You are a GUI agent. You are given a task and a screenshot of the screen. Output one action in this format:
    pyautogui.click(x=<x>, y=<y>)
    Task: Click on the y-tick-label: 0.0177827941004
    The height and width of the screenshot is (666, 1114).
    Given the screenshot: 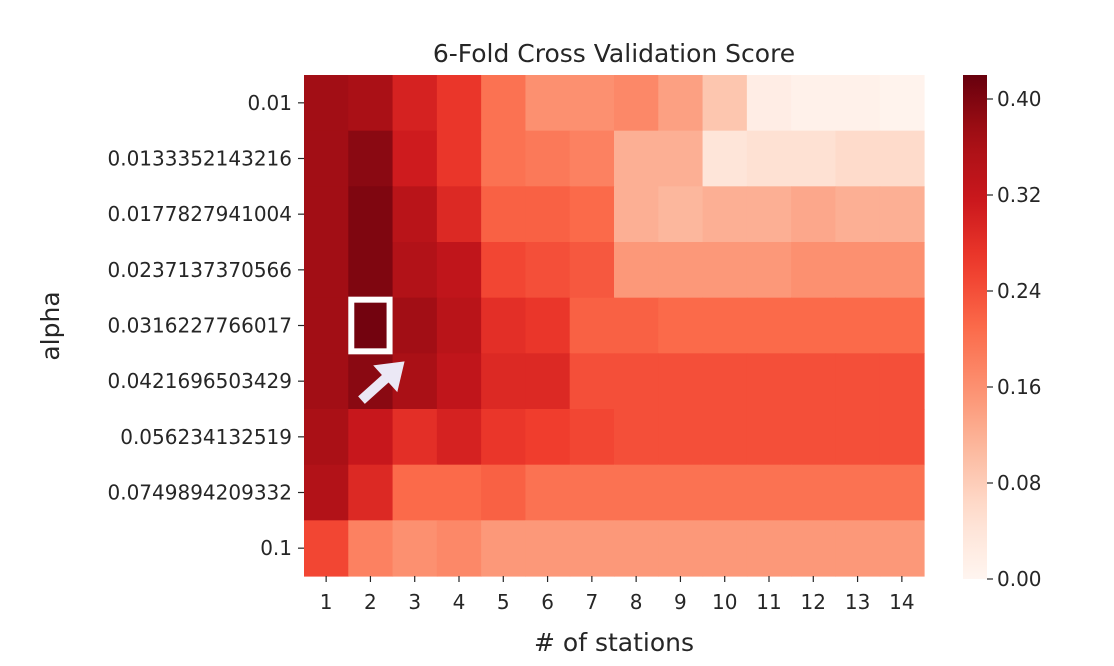 What is the action you would take?
    pyautogui.click(x=199, y=214)
    